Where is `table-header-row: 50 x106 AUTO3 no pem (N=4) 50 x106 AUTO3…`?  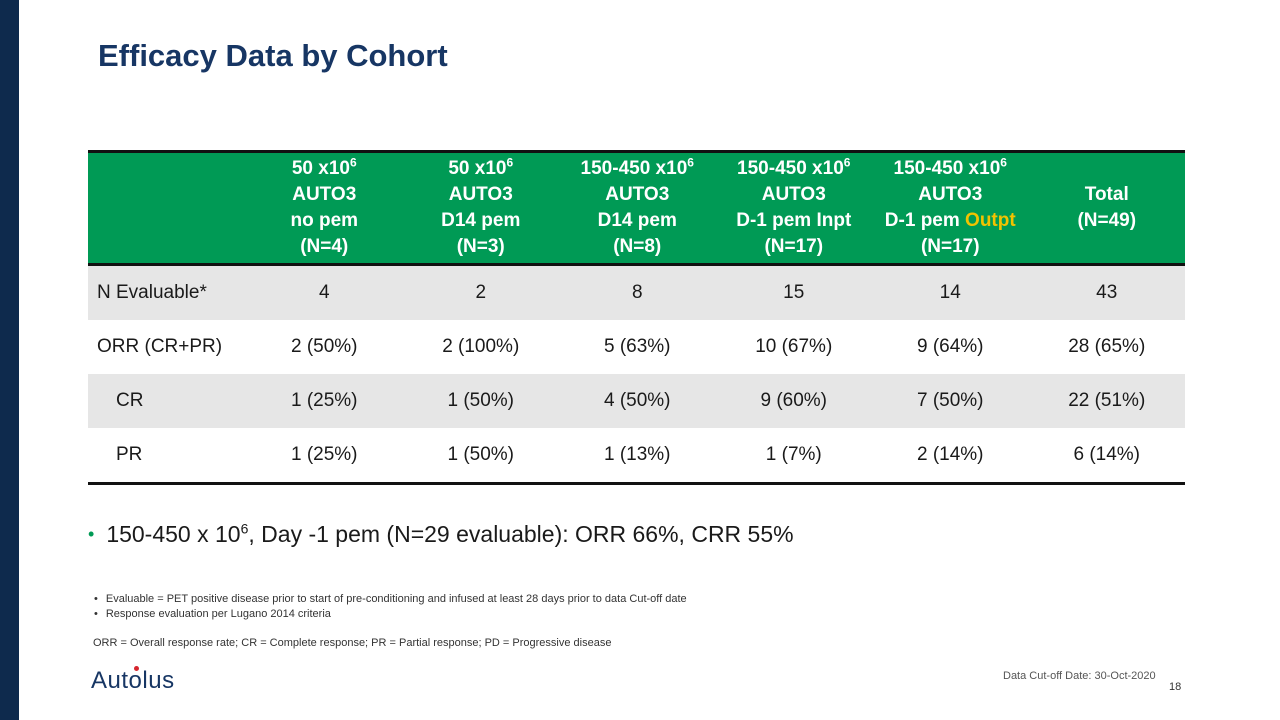
table-header-row: 50 x106 AUTO3 no pem (N=4) 50 x106 AUTO3… is located at coordinates (636, 208).